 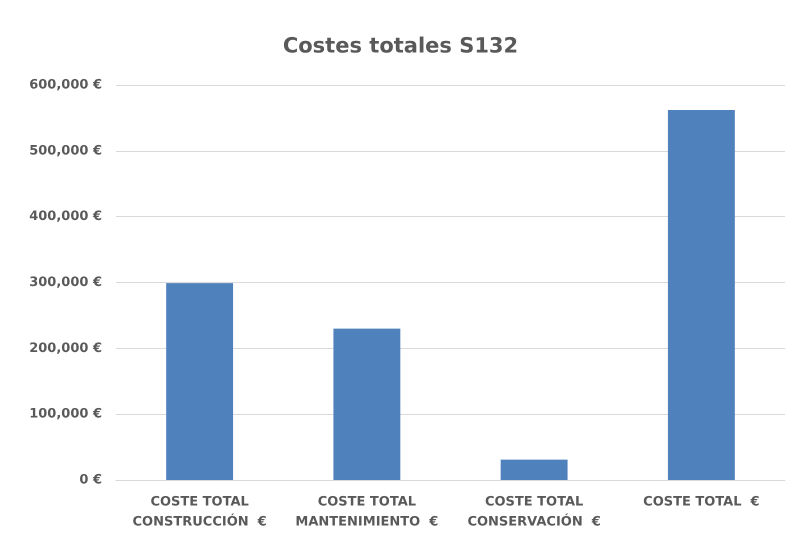 I want to click on y-tick-label: 100,000 €, so click(x=65, y=414).